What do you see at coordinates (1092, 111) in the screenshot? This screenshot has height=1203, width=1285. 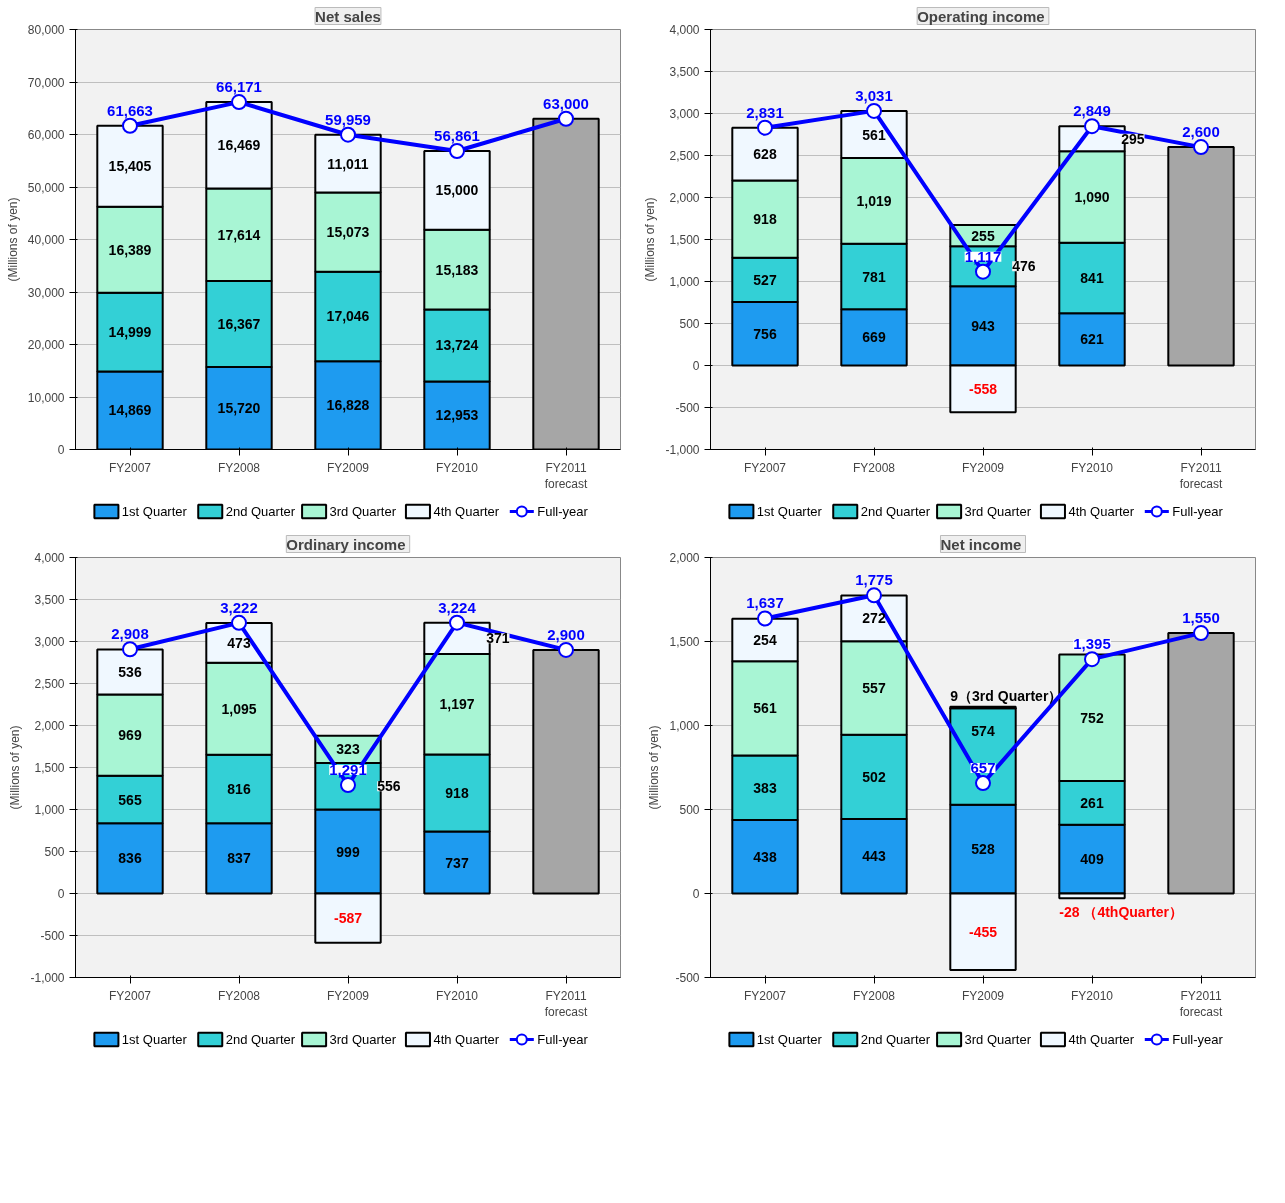 I see `data-label: 2,849` at bounding box center [1092, 111].